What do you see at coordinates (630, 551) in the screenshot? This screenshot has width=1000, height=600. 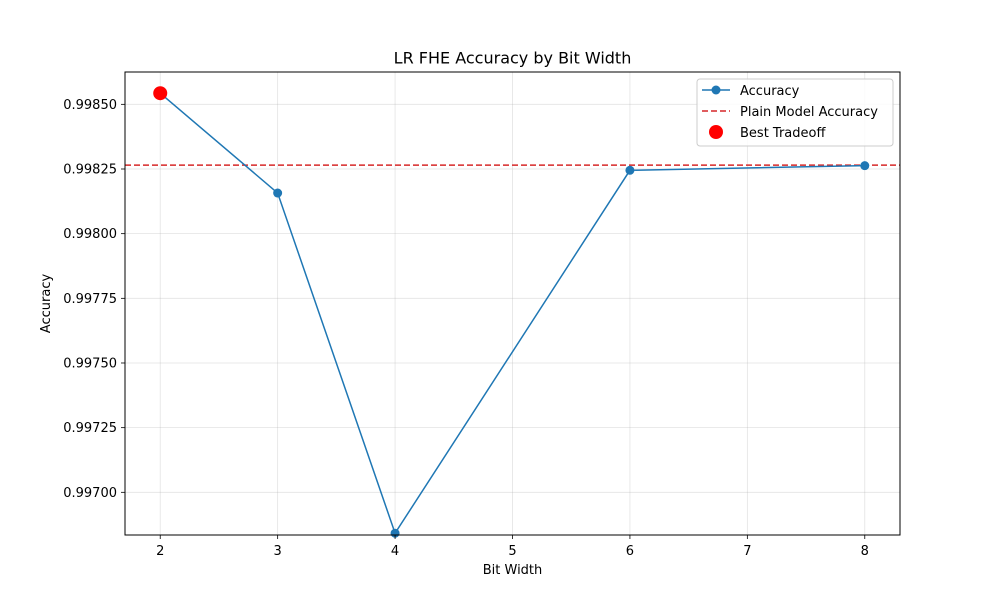 I see `x-tick-label: 6` at bounding box center [630, 551].